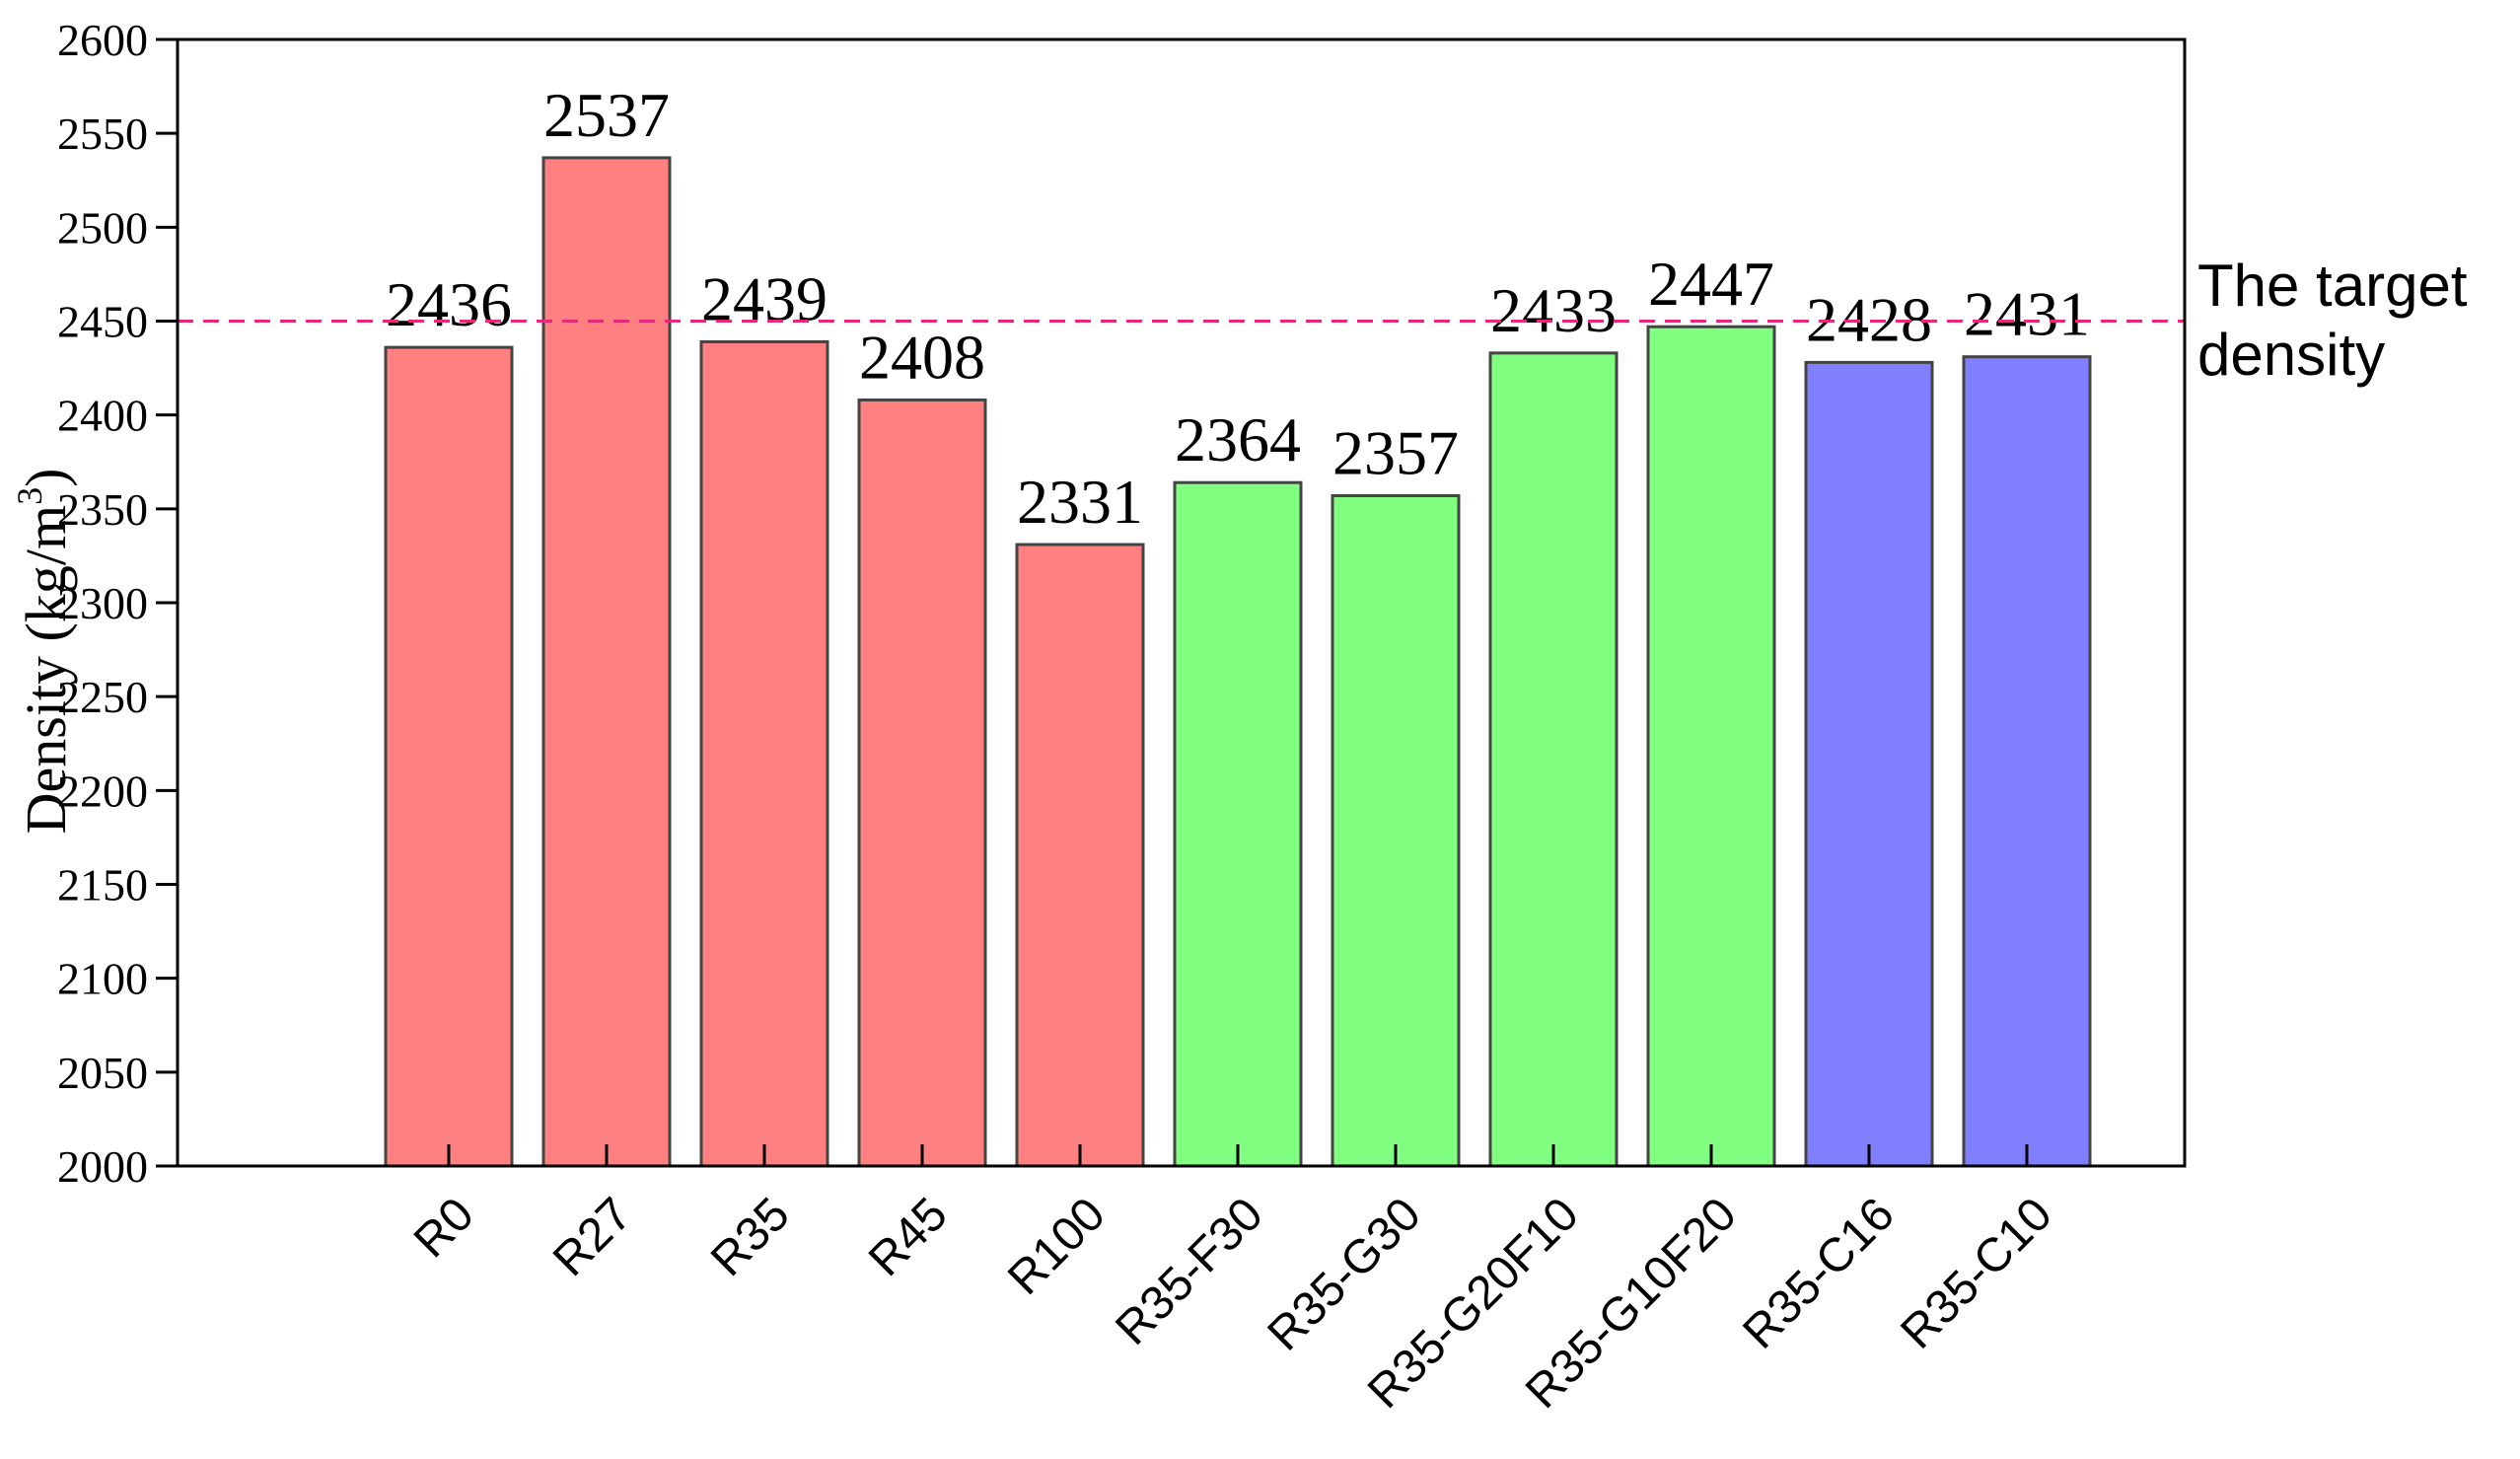  What do you see at coordinates (102, 603) in the screenshot?
I see `y-tick-label: 2300` at bounding box center [102, 603].